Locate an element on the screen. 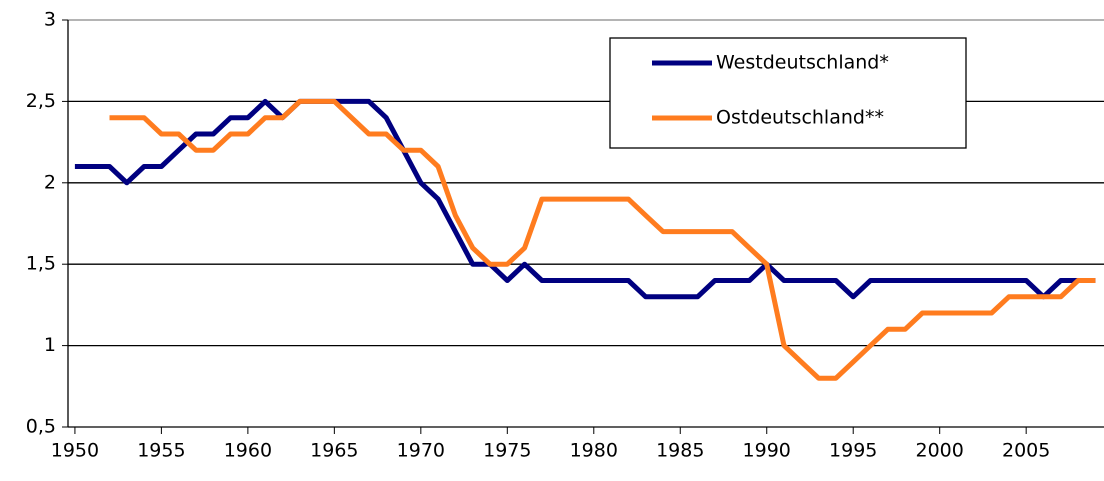 This screenshot has width=1104, height=481. x-tick-label: 1975 is located at coordinates (507, 451).